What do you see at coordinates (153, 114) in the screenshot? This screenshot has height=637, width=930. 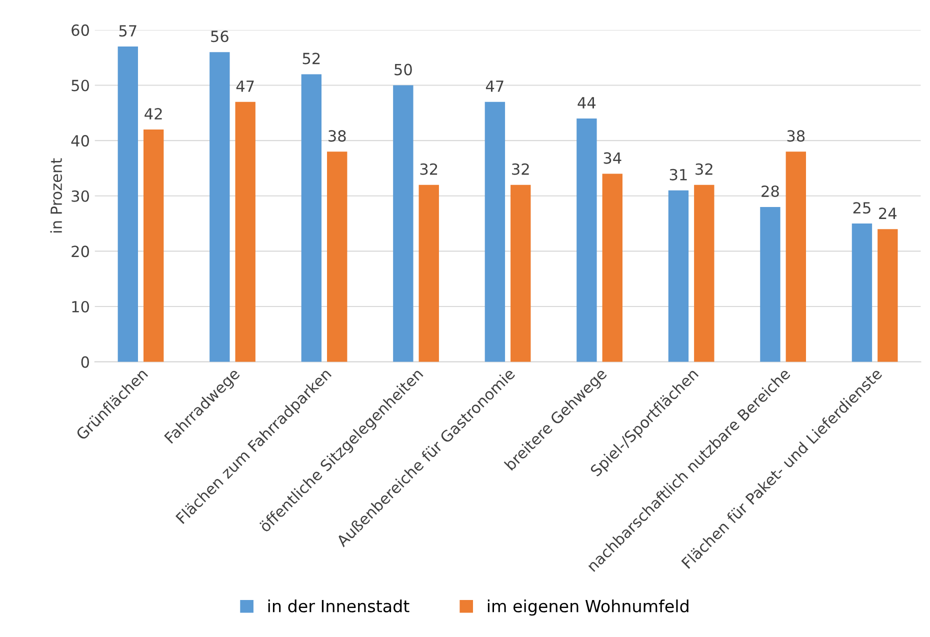 I see `data-label: 42` at bounding box center [153, 114].